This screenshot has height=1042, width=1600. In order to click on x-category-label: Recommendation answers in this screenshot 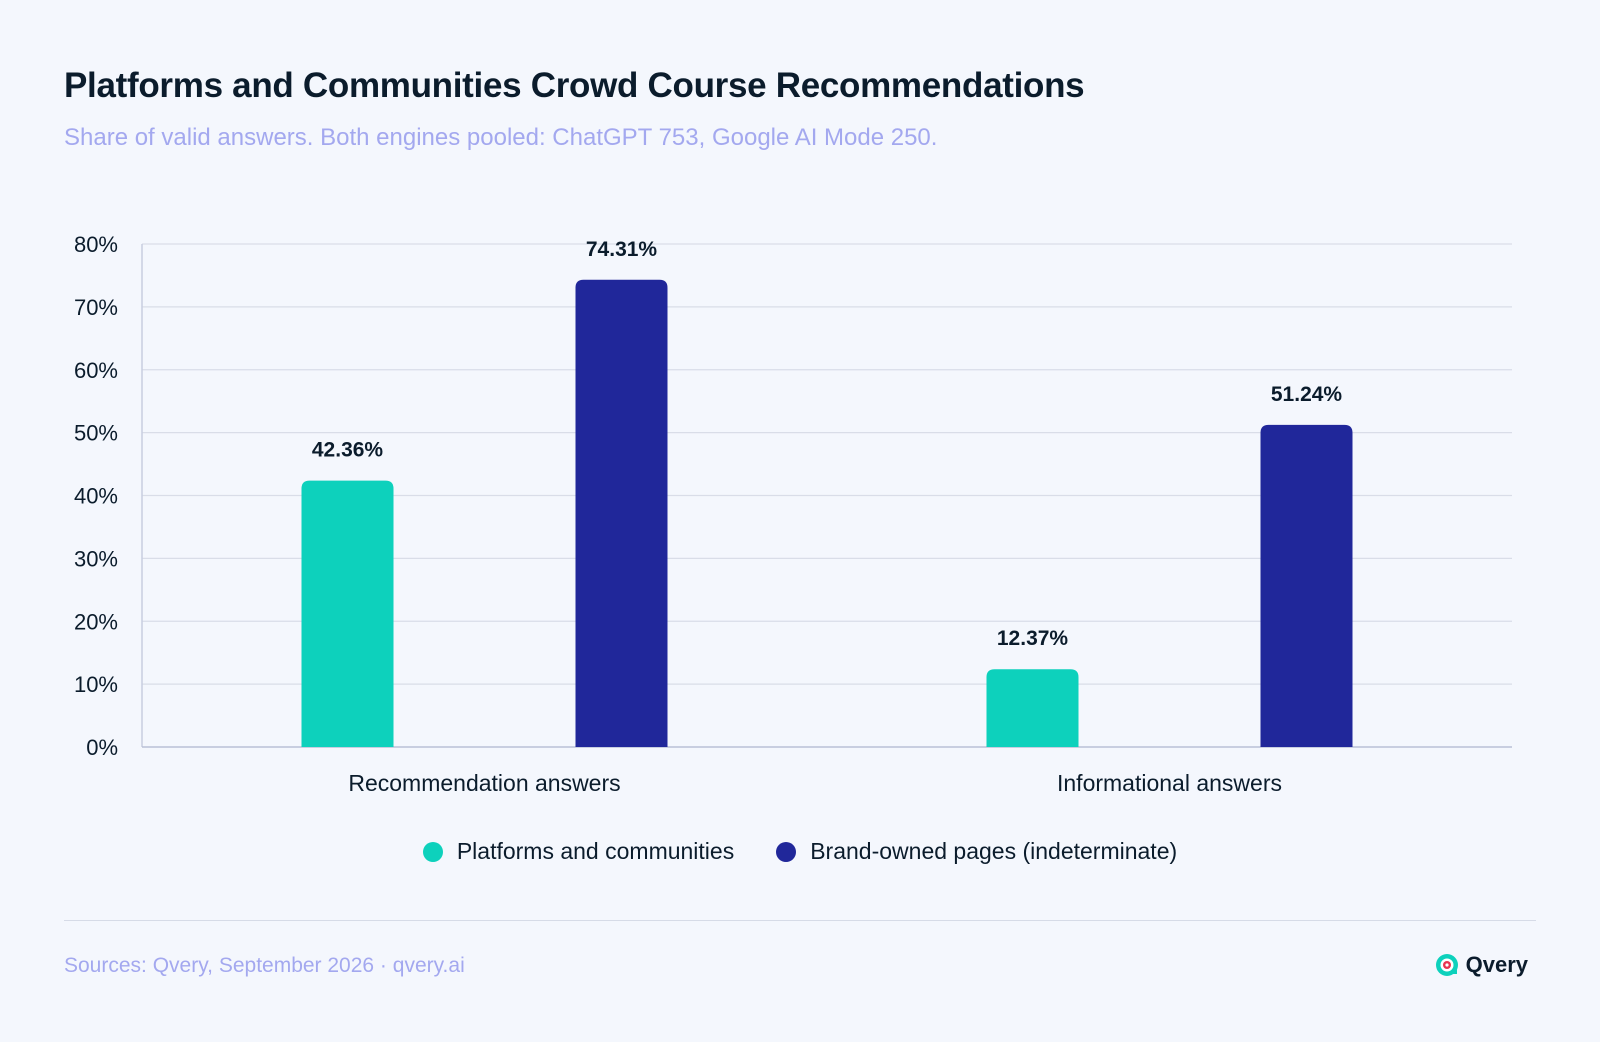, I will do `click(484, 783)`.